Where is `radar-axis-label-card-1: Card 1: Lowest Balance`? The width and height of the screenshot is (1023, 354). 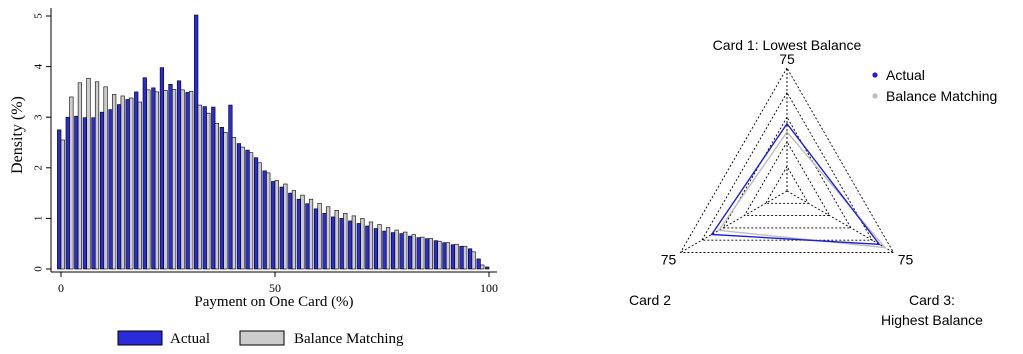 radar-axis-label-card-1: Card 1: Lowest Balance is located at coordinates (787, 45).